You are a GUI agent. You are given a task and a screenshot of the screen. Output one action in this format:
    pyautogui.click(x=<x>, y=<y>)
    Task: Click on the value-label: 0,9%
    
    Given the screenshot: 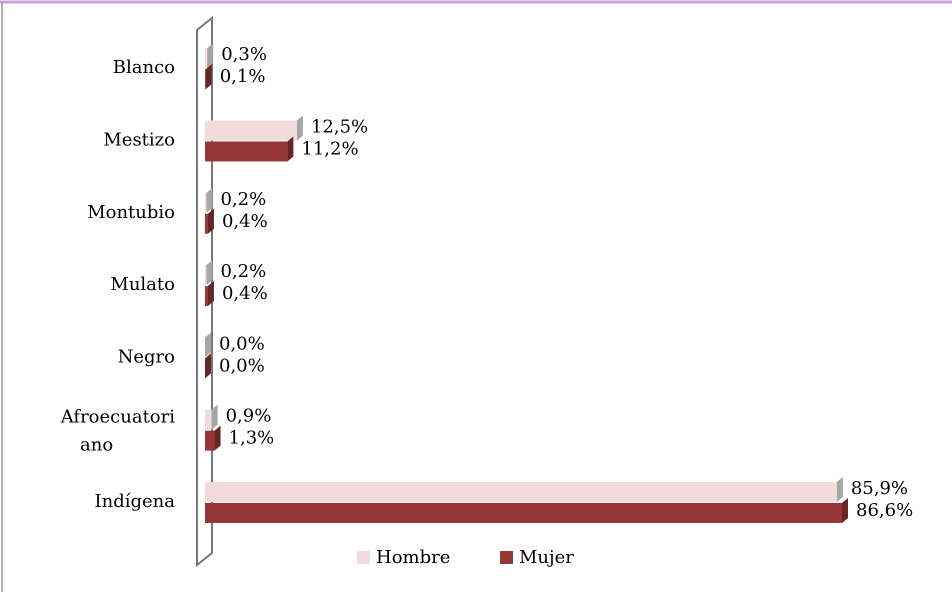 What is the action you would take?
    pyautogui.click(x=249, y=416)
    